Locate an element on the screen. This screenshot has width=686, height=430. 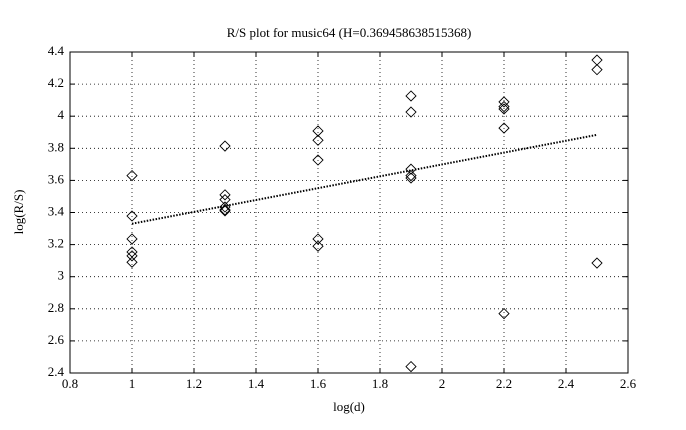
y-axis-label: log(R/S) is located at coordinates (18, 212).